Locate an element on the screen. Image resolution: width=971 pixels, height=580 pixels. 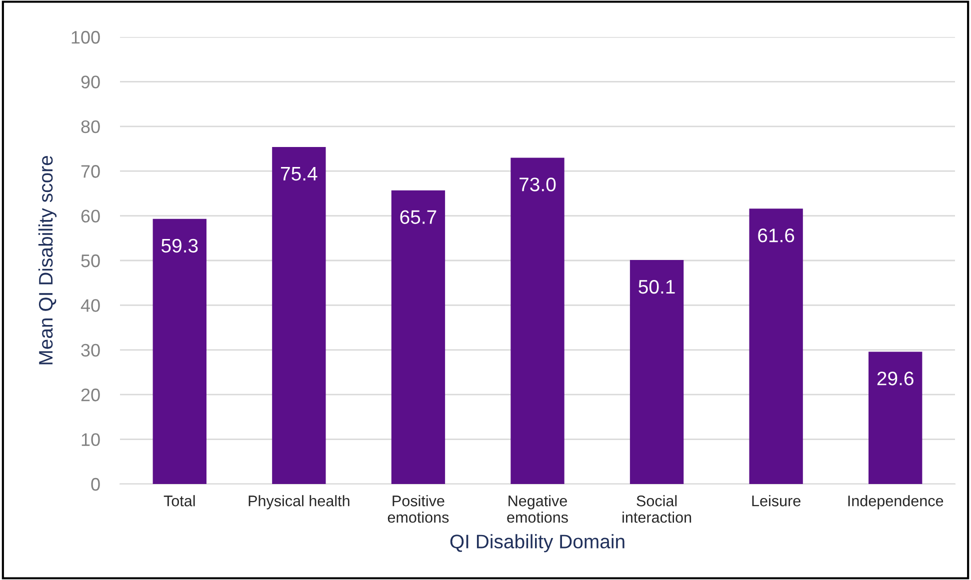
x-tick-label: Social interaction is located at coordinates (657, 509).